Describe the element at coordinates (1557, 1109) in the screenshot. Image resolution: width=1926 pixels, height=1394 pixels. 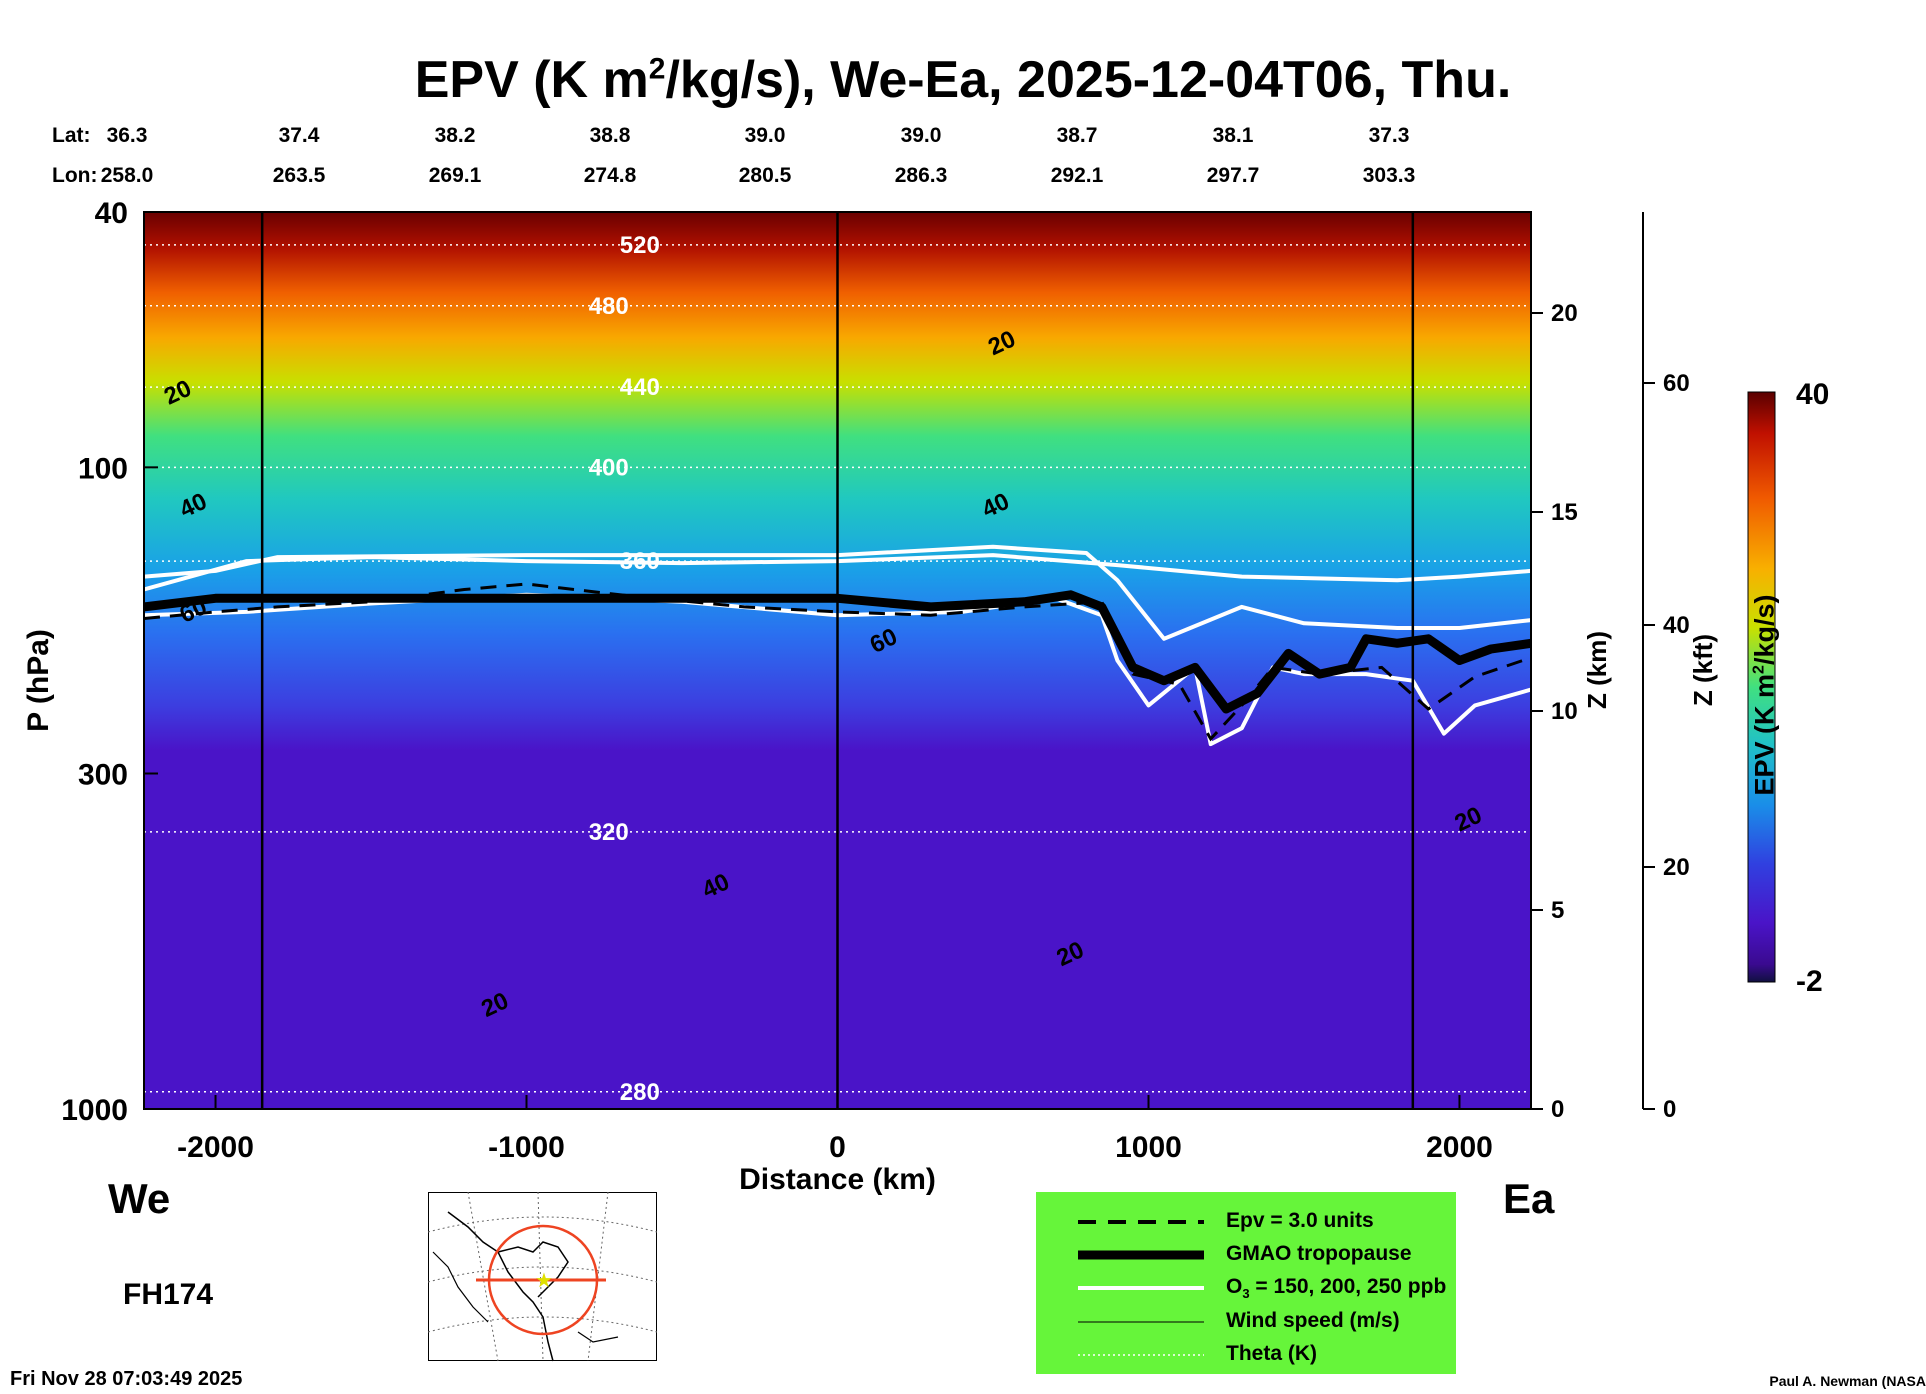
I see `z-km-tick-label: 0` at that location.